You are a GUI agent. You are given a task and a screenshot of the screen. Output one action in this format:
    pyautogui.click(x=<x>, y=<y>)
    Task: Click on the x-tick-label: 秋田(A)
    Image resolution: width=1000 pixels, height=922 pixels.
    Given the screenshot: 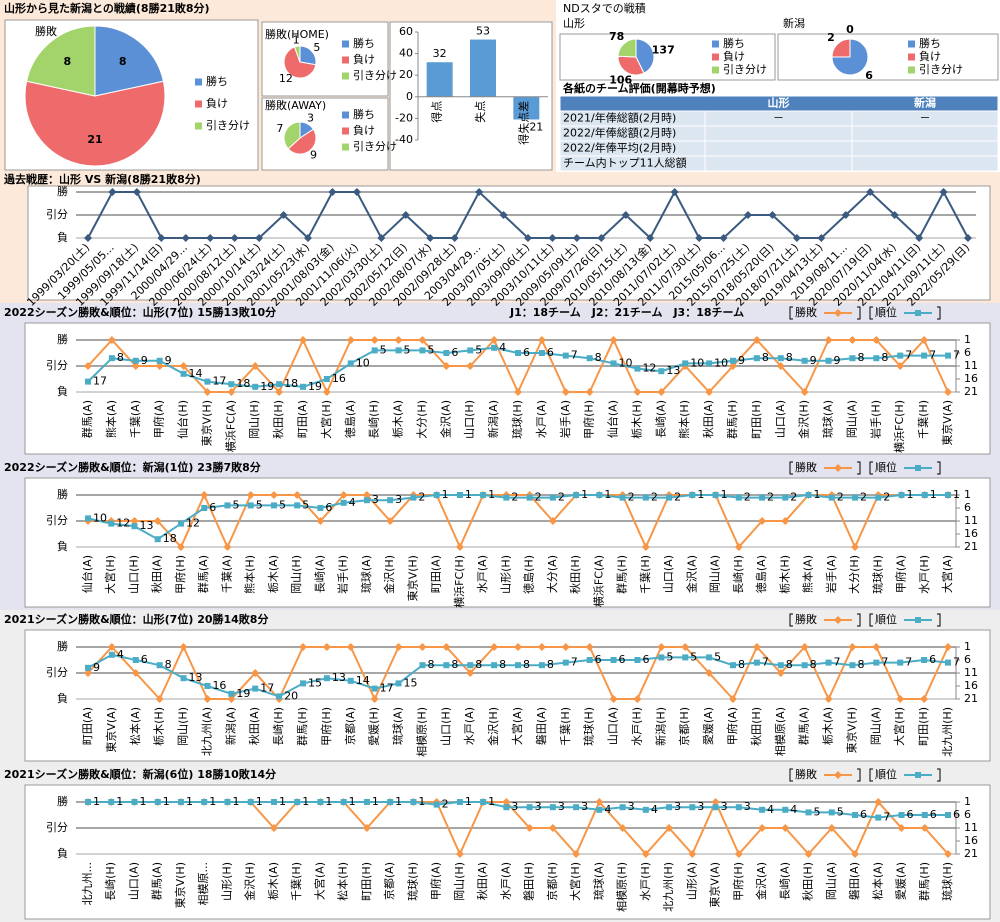 What is the action you would take?
    pyautogui.click(x=482, y=881)
    